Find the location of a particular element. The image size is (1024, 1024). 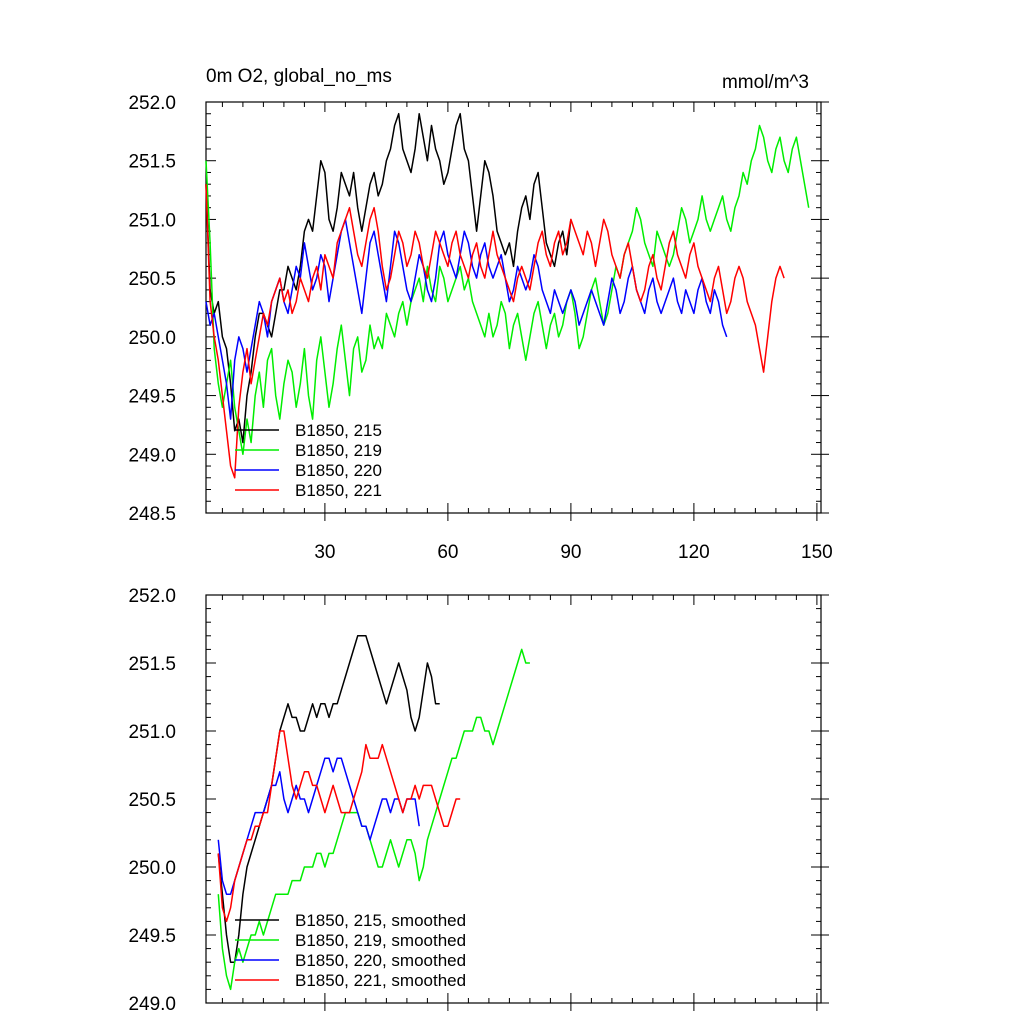

x-tick-label: 120 is located at coordinates (694, 552).